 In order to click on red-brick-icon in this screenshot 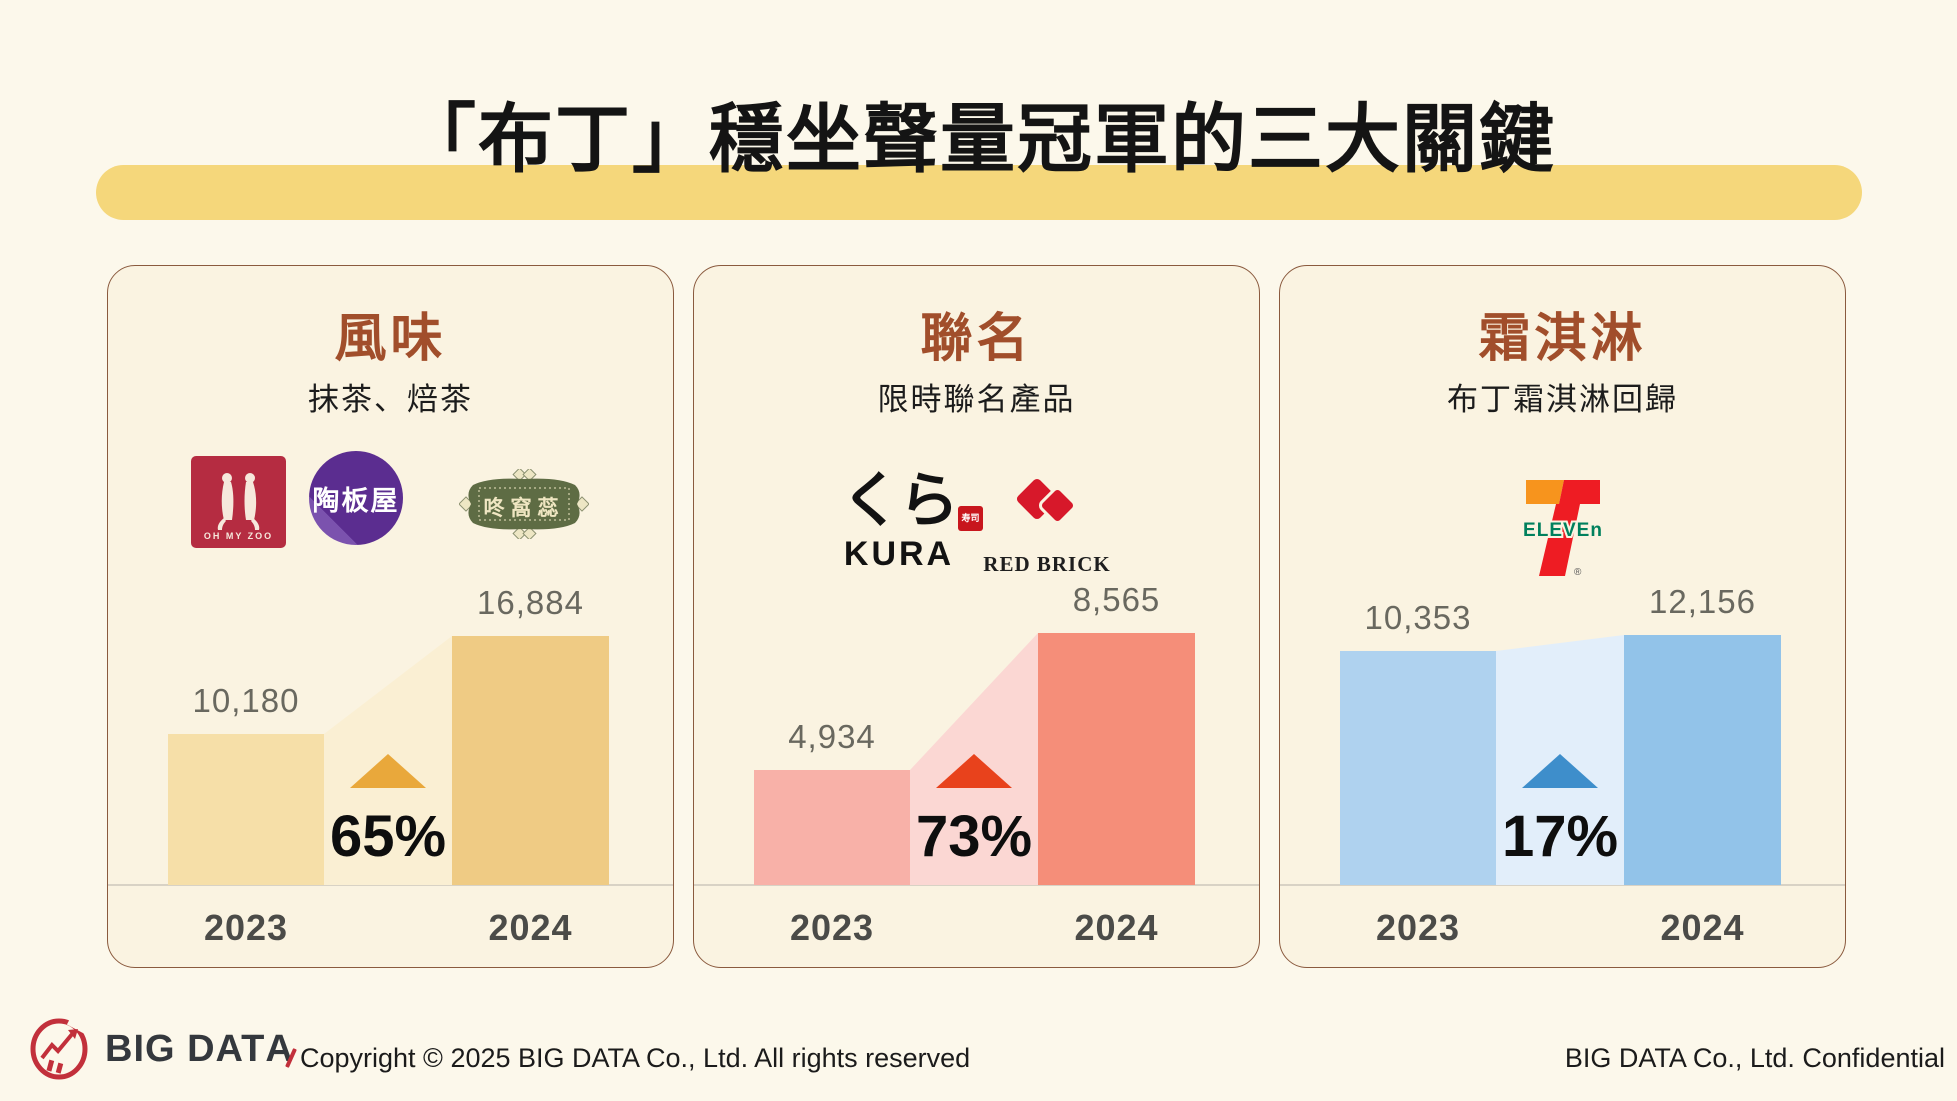, I will do `click(1045, 500)`.